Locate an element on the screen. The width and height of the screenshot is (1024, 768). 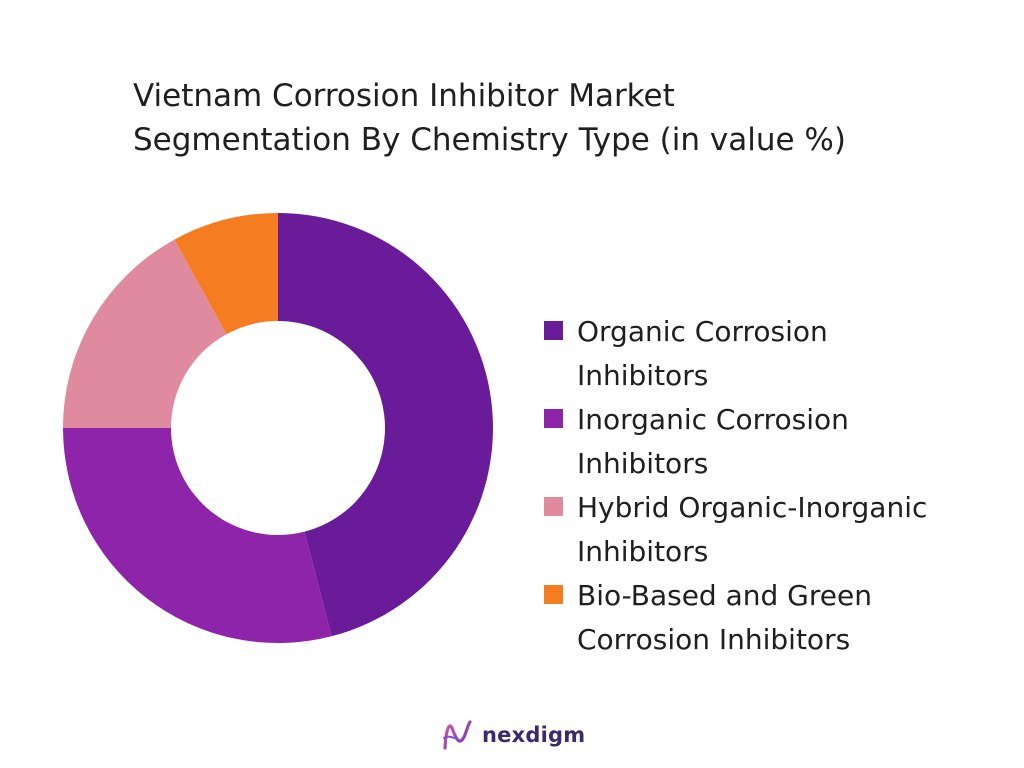
legend-label: Bio-Based and Green Corrosion Inhibitors is located at coordinates (724, 618).